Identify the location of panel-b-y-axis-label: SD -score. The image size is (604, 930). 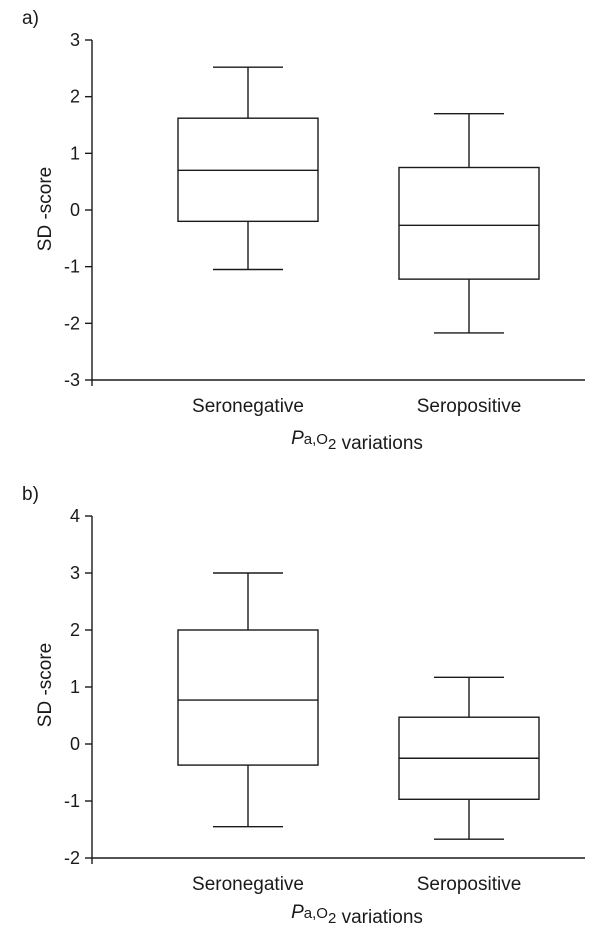
(45, 685).